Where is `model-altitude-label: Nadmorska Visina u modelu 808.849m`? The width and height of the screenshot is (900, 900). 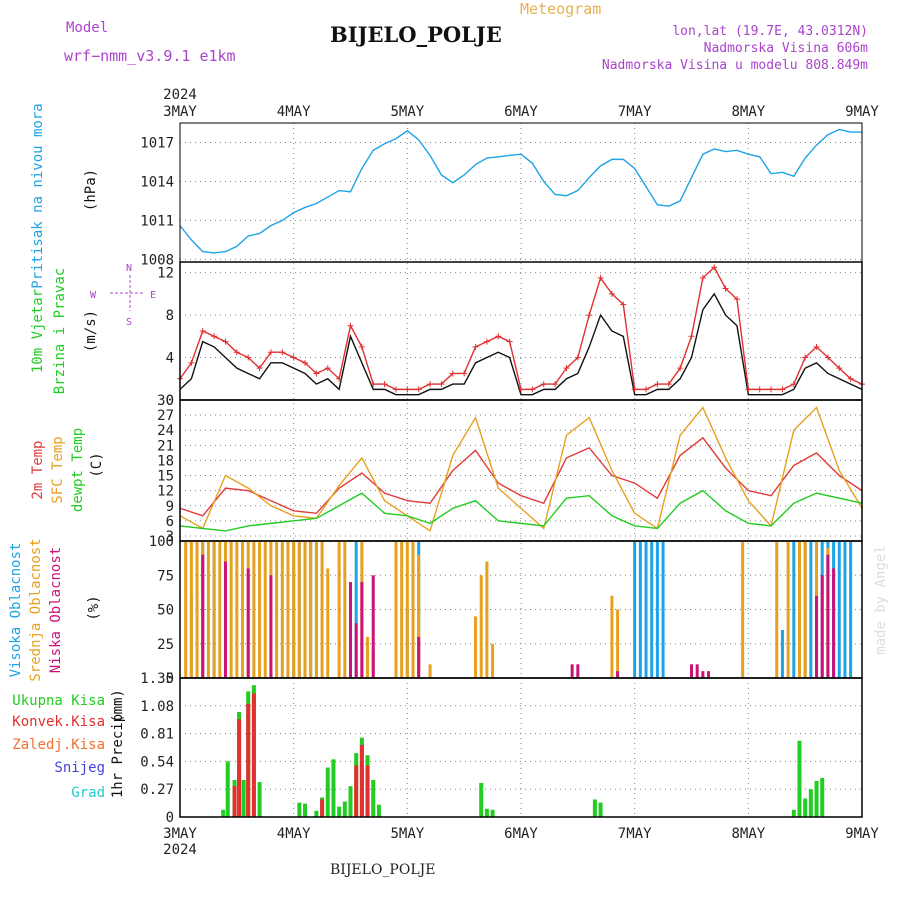 model-altitude-label: Nadmorska Visina u modelu 808.849m is located at coordinates (734, 65).